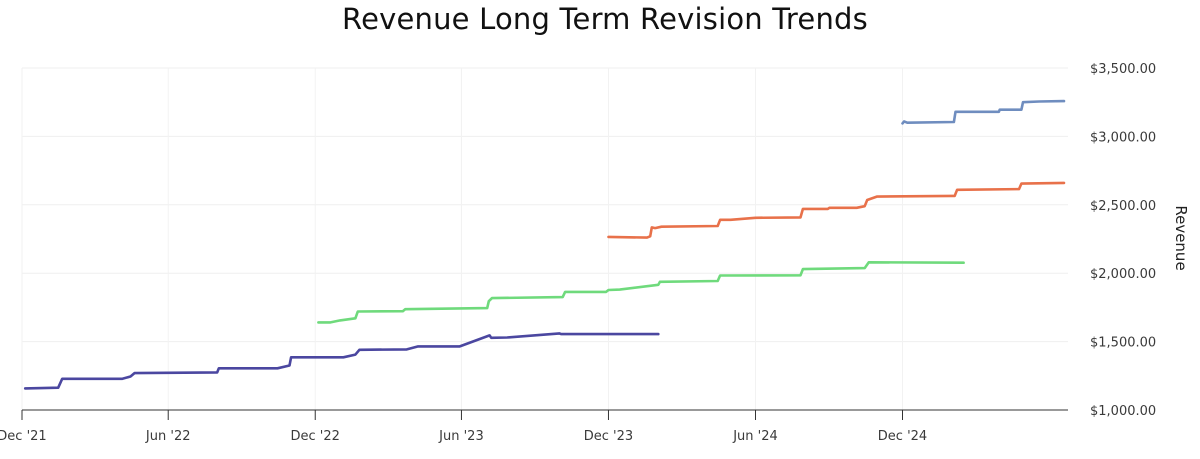 This screenshot has height=459, width=1200. What do you see at coordinates (168, 436) in the screenshot?
I see `x-tick-label: Jun '22` at bounding box center [168, 436].